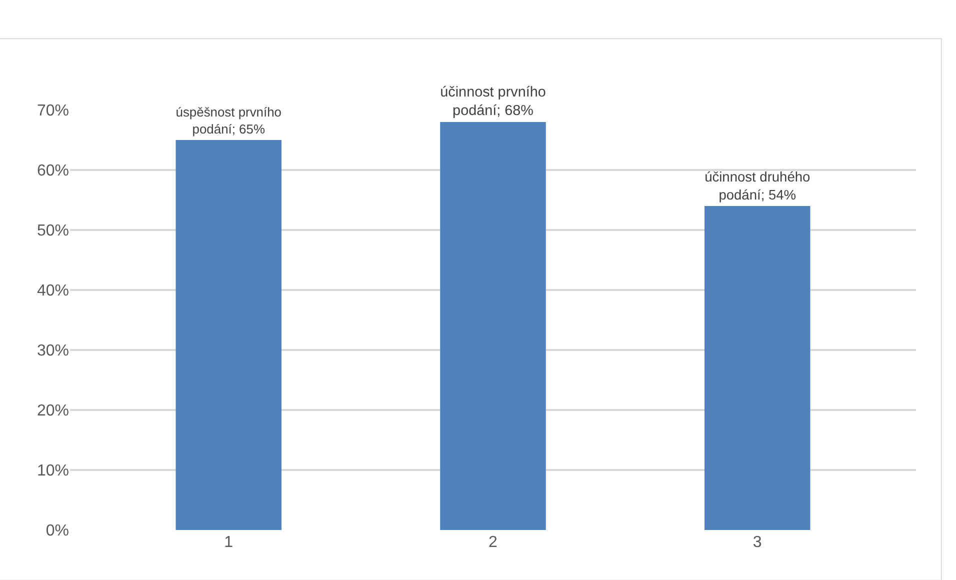 The width and height of the screenshot is (956, 580). I want to click on y-tick-label: 20%, so click(52, 411).